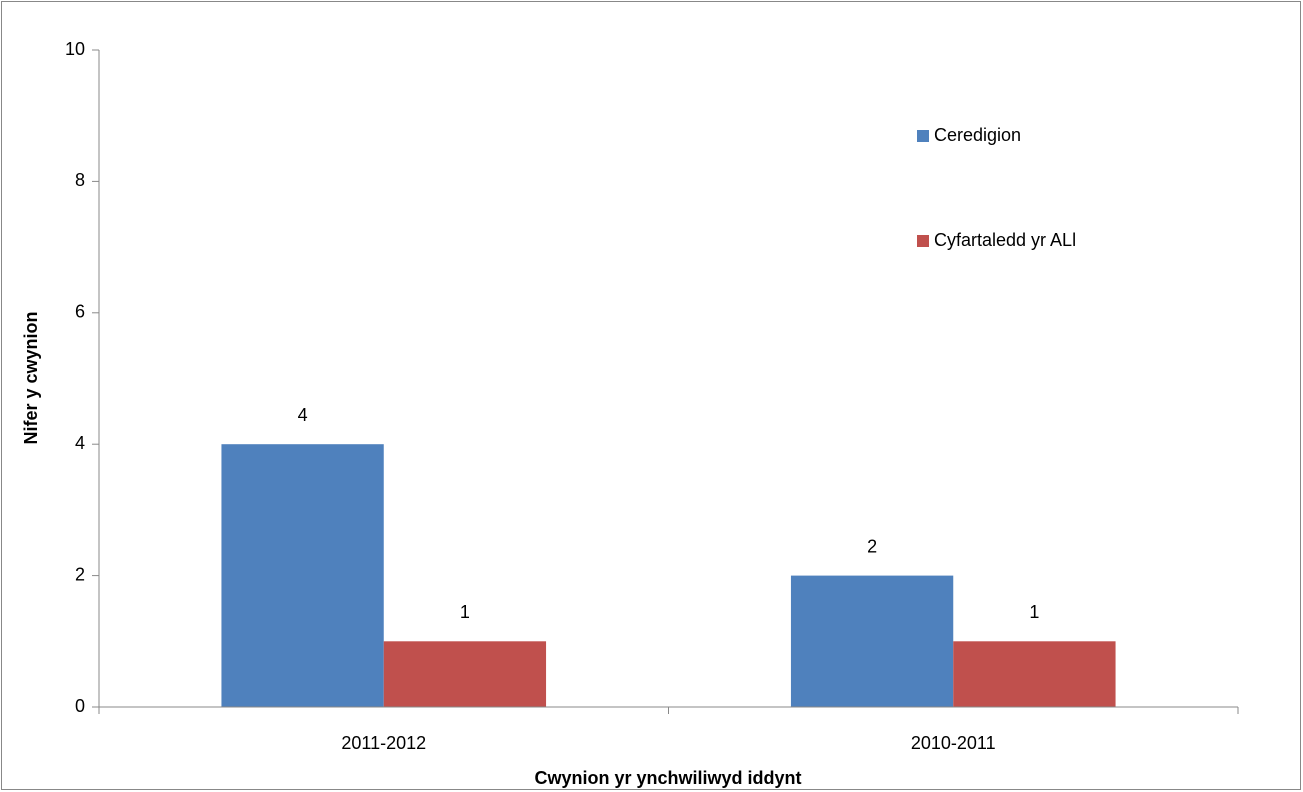  I want to click on legend-label: Cyfartaledd yr ALl, so click(1005, 240).